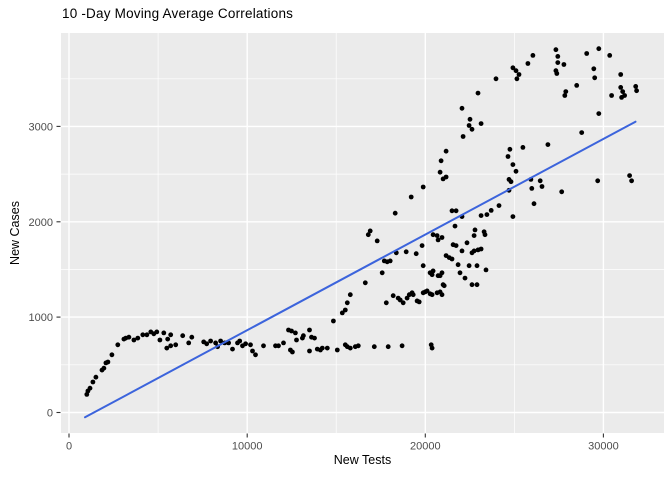 The height and width of the screenshot is (480, 672). I want to click on x-tick-label: 0, so click(69, 447).